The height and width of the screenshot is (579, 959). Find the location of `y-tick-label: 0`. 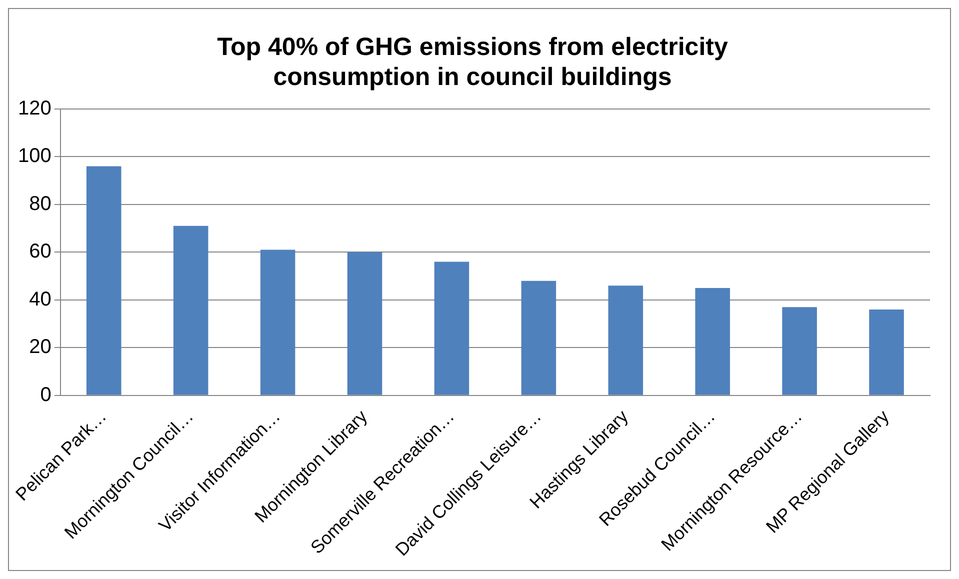

y-tick-label: 0 is located at coordinates (46, 395).